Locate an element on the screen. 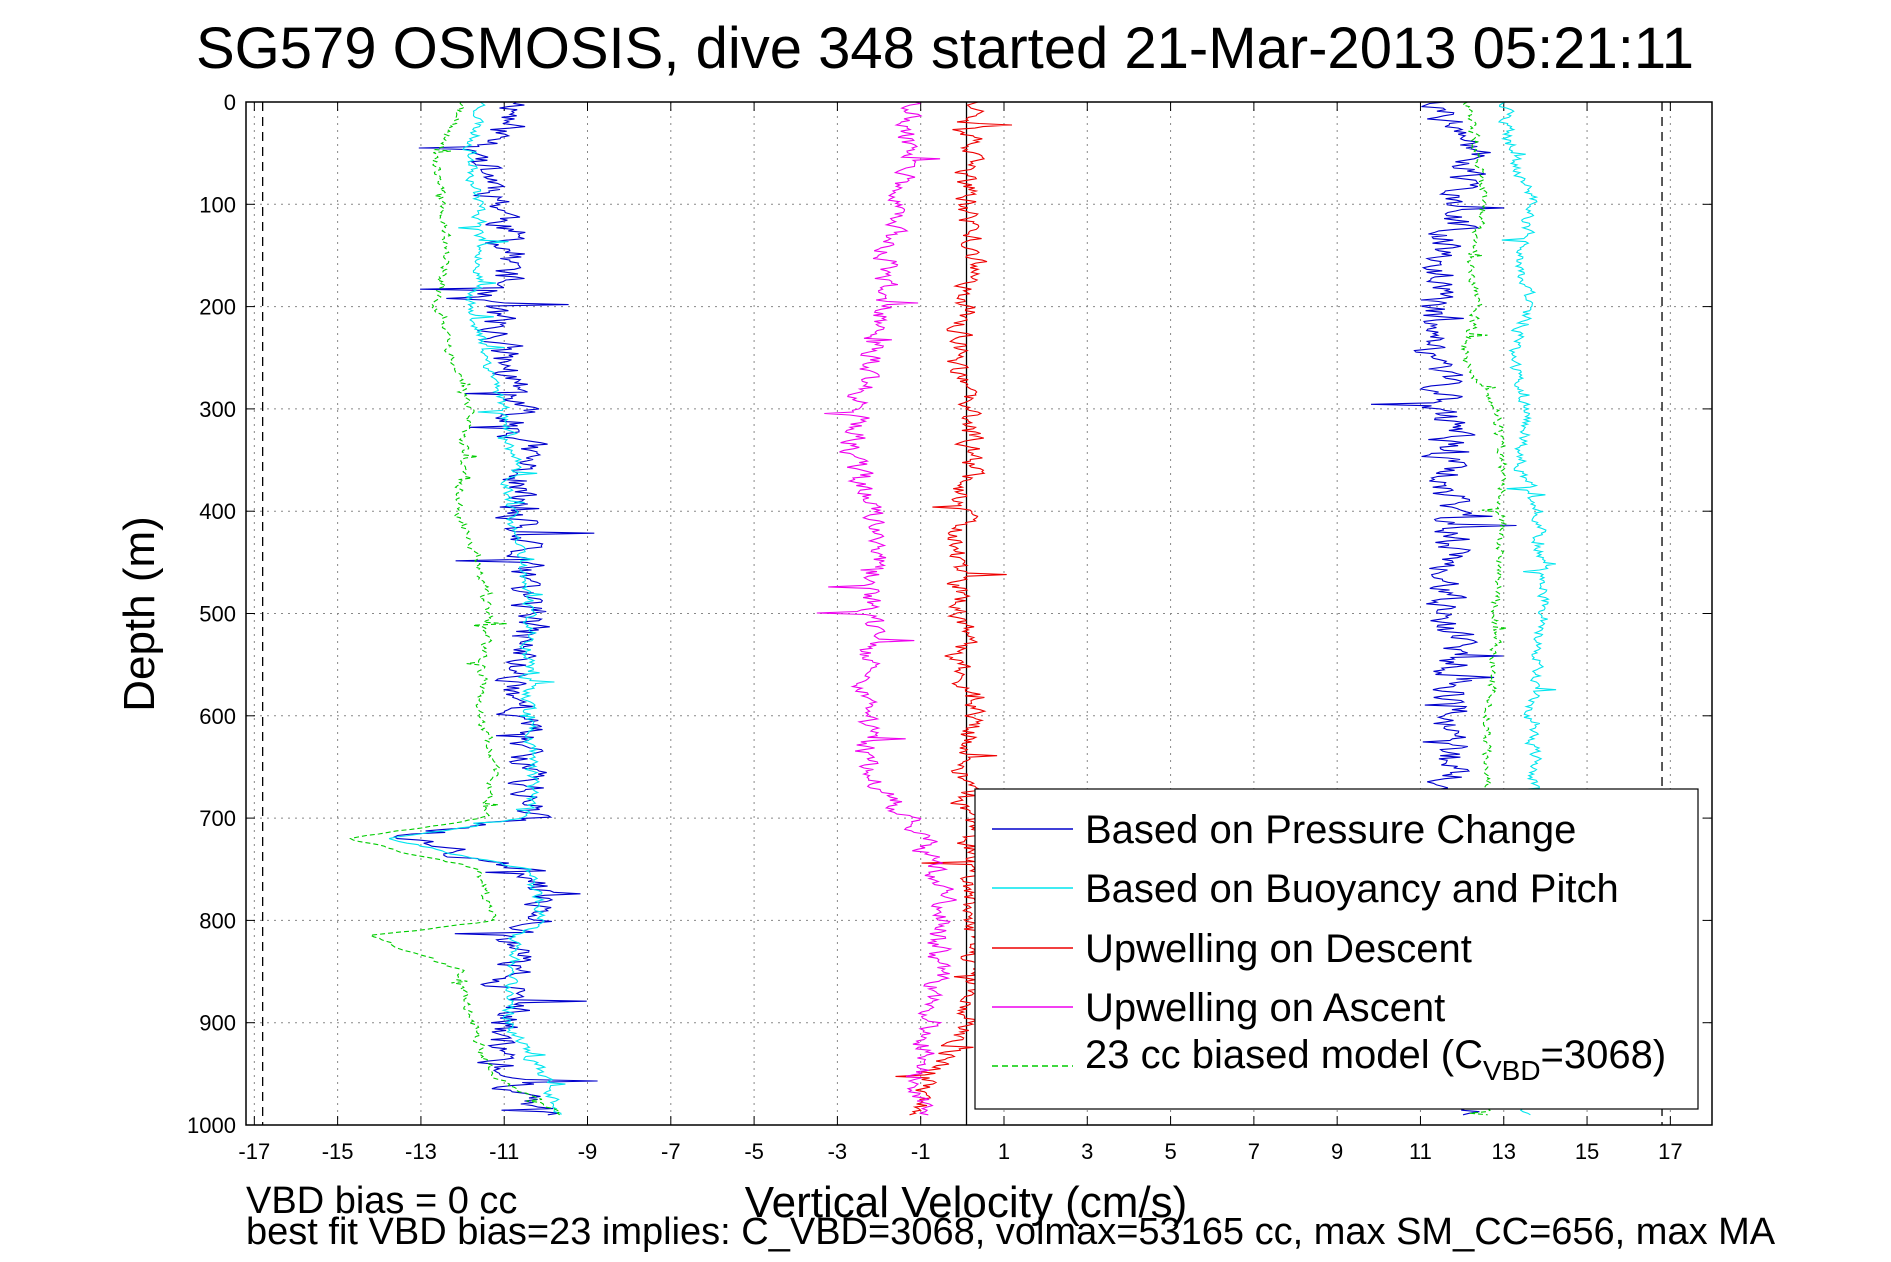  series-line-3-descent is located at coordinates (954, 609).